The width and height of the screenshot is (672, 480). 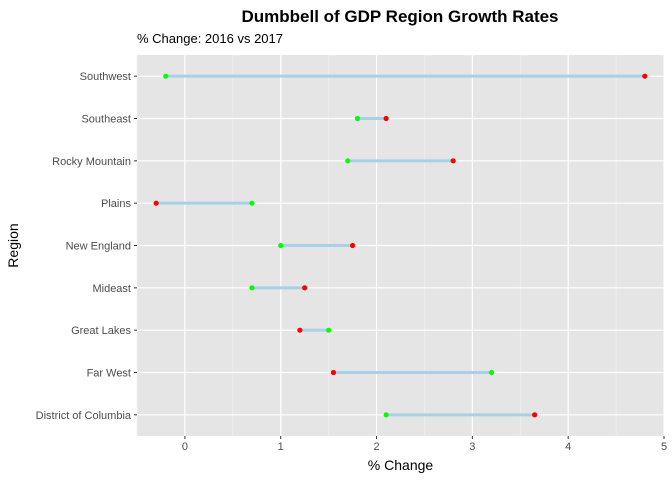 What do you see at coordinates (472, 447) in the screenshot?
I see `x-tick-label: 3` at bounding box center [472, 447].